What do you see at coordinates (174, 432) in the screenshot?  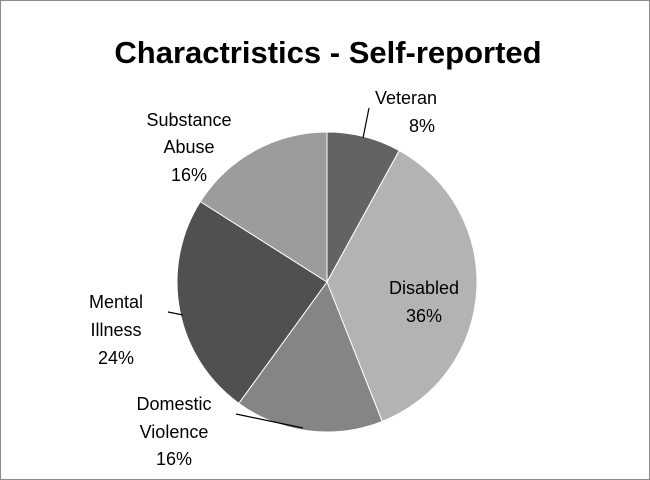 I see `slice-name-label: Violence` at bounding box center [174, 432].